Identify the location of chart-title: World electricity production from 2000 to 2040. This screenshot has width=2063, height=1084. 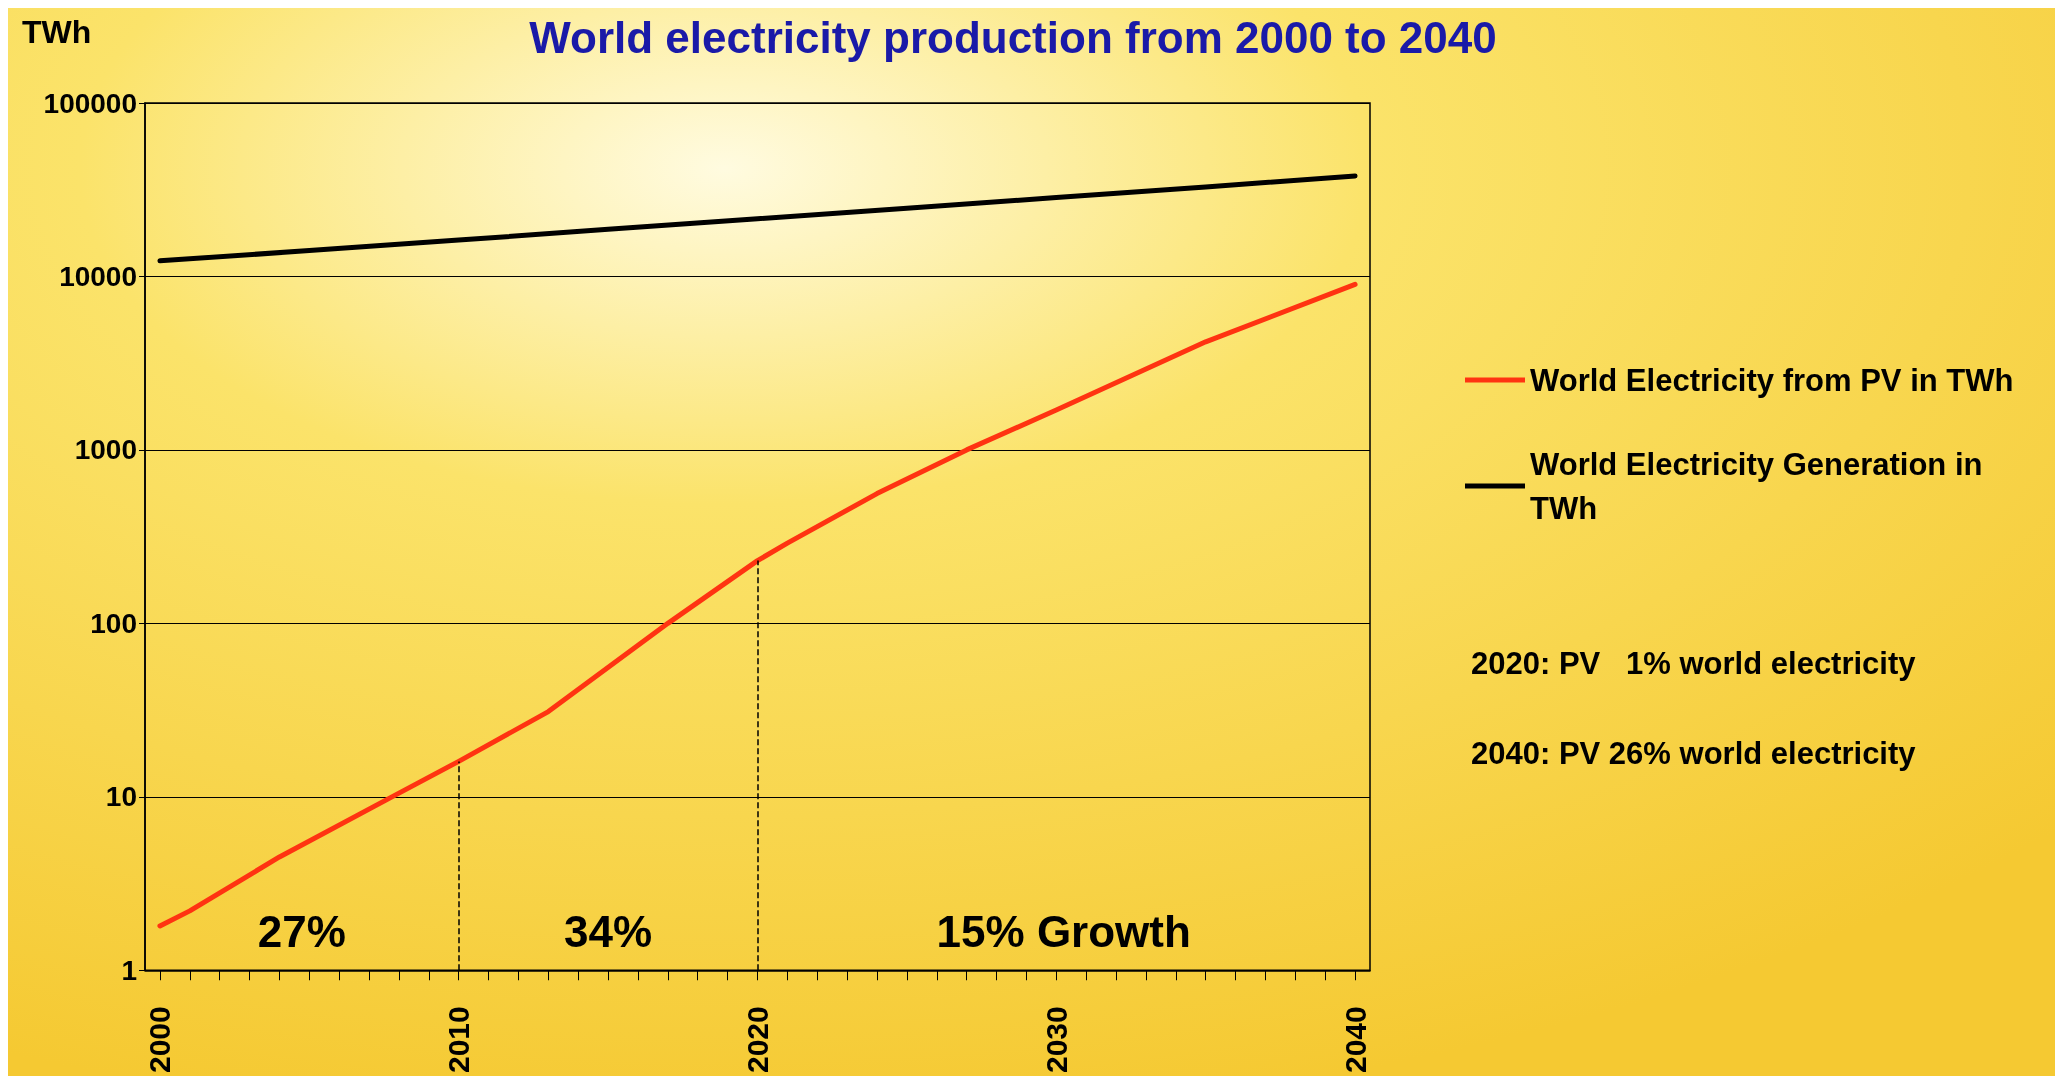
(1013, 37).